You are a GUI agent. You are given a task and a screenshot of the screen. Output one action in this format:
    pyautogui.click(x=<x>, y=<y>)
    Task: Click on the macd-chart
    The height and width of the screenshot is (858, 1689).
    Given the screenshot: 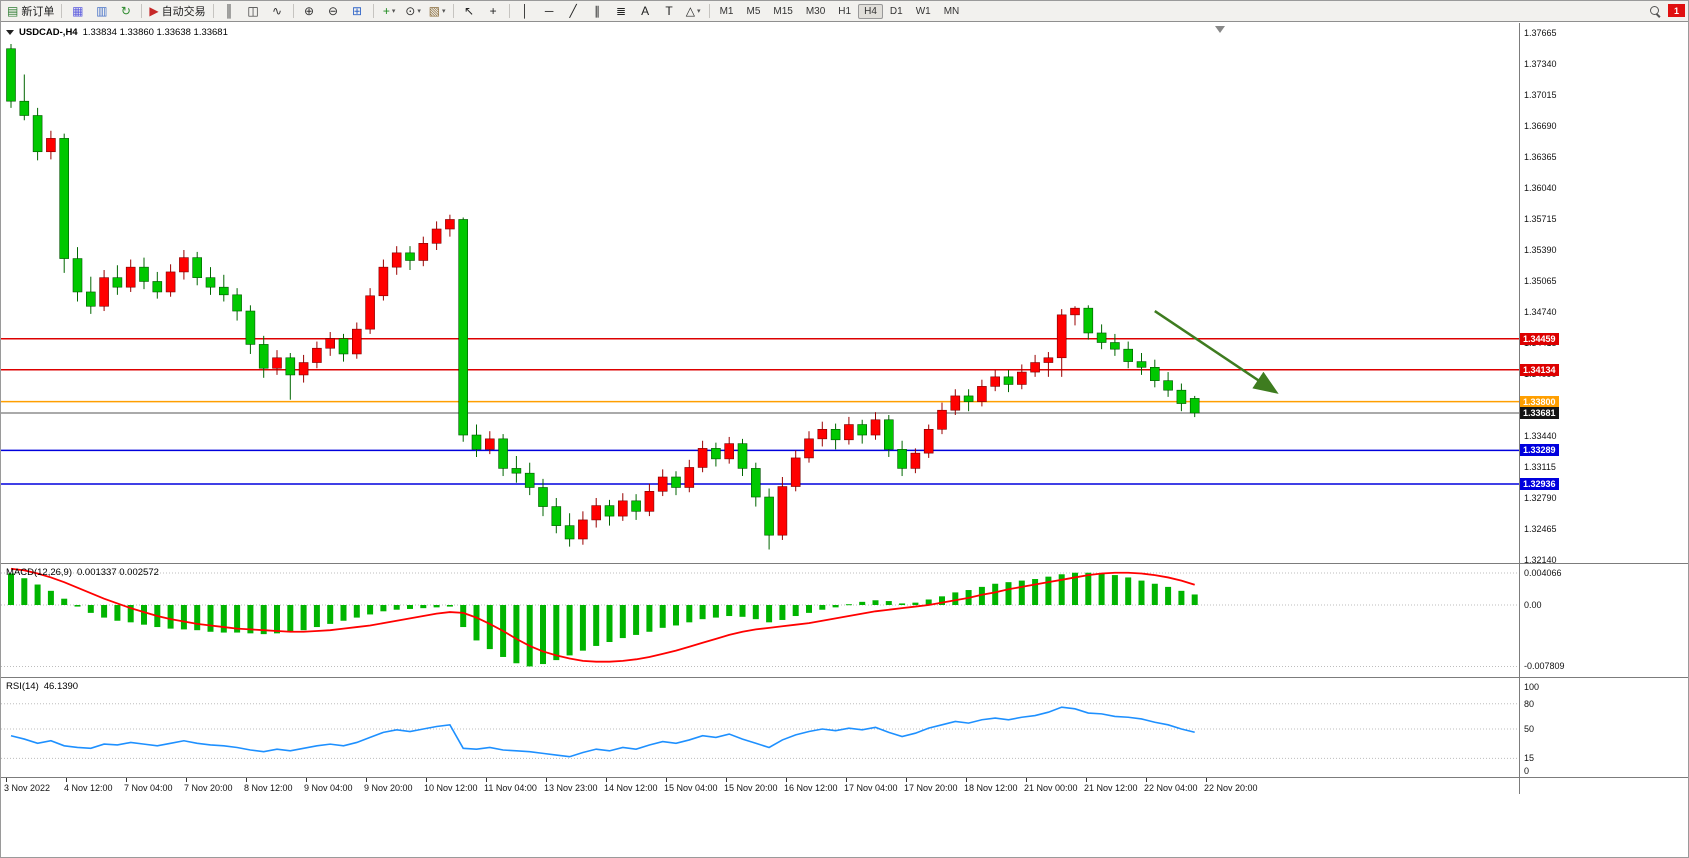 What is the action you would take?
    pyautogui.click(x=760, y=621)
    